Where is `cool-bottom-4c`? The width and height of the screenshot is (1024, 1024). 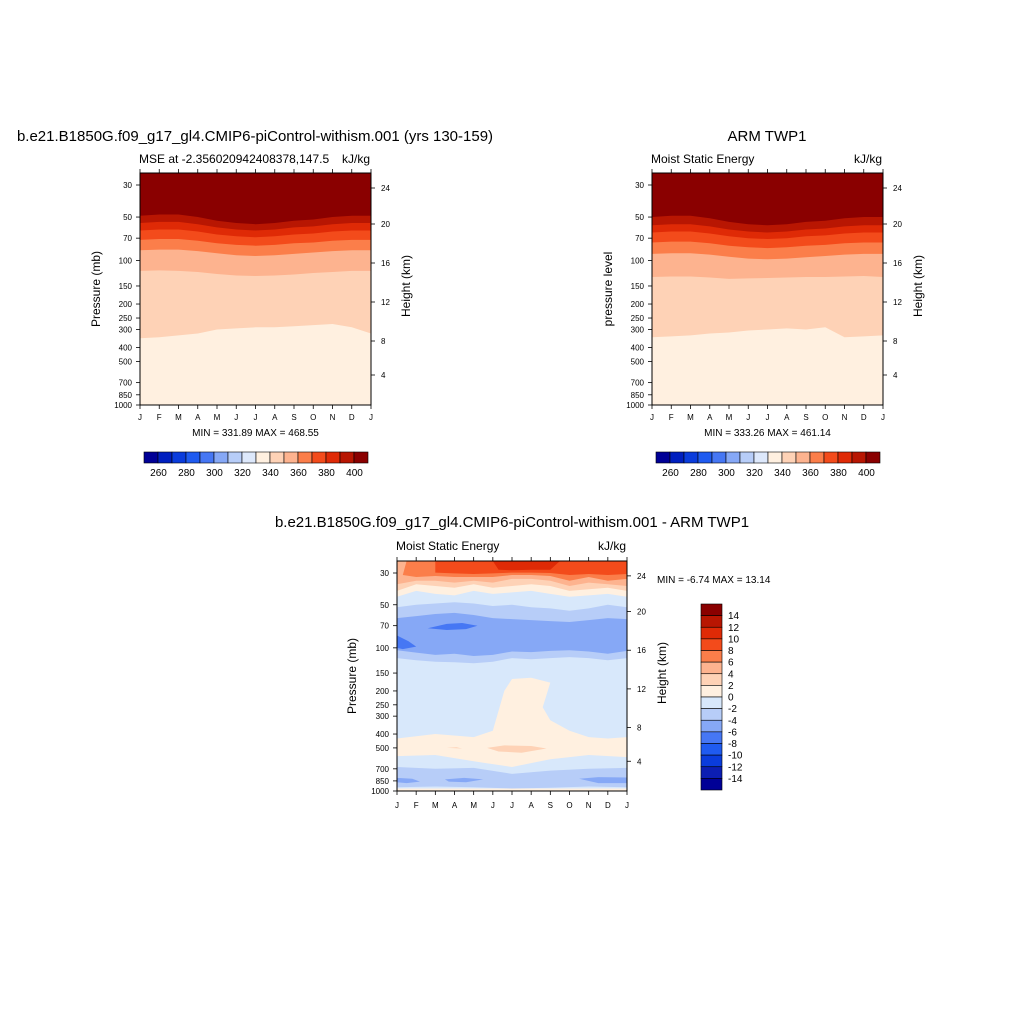 cool-bottom-4c is located at coordinates (603, 780).